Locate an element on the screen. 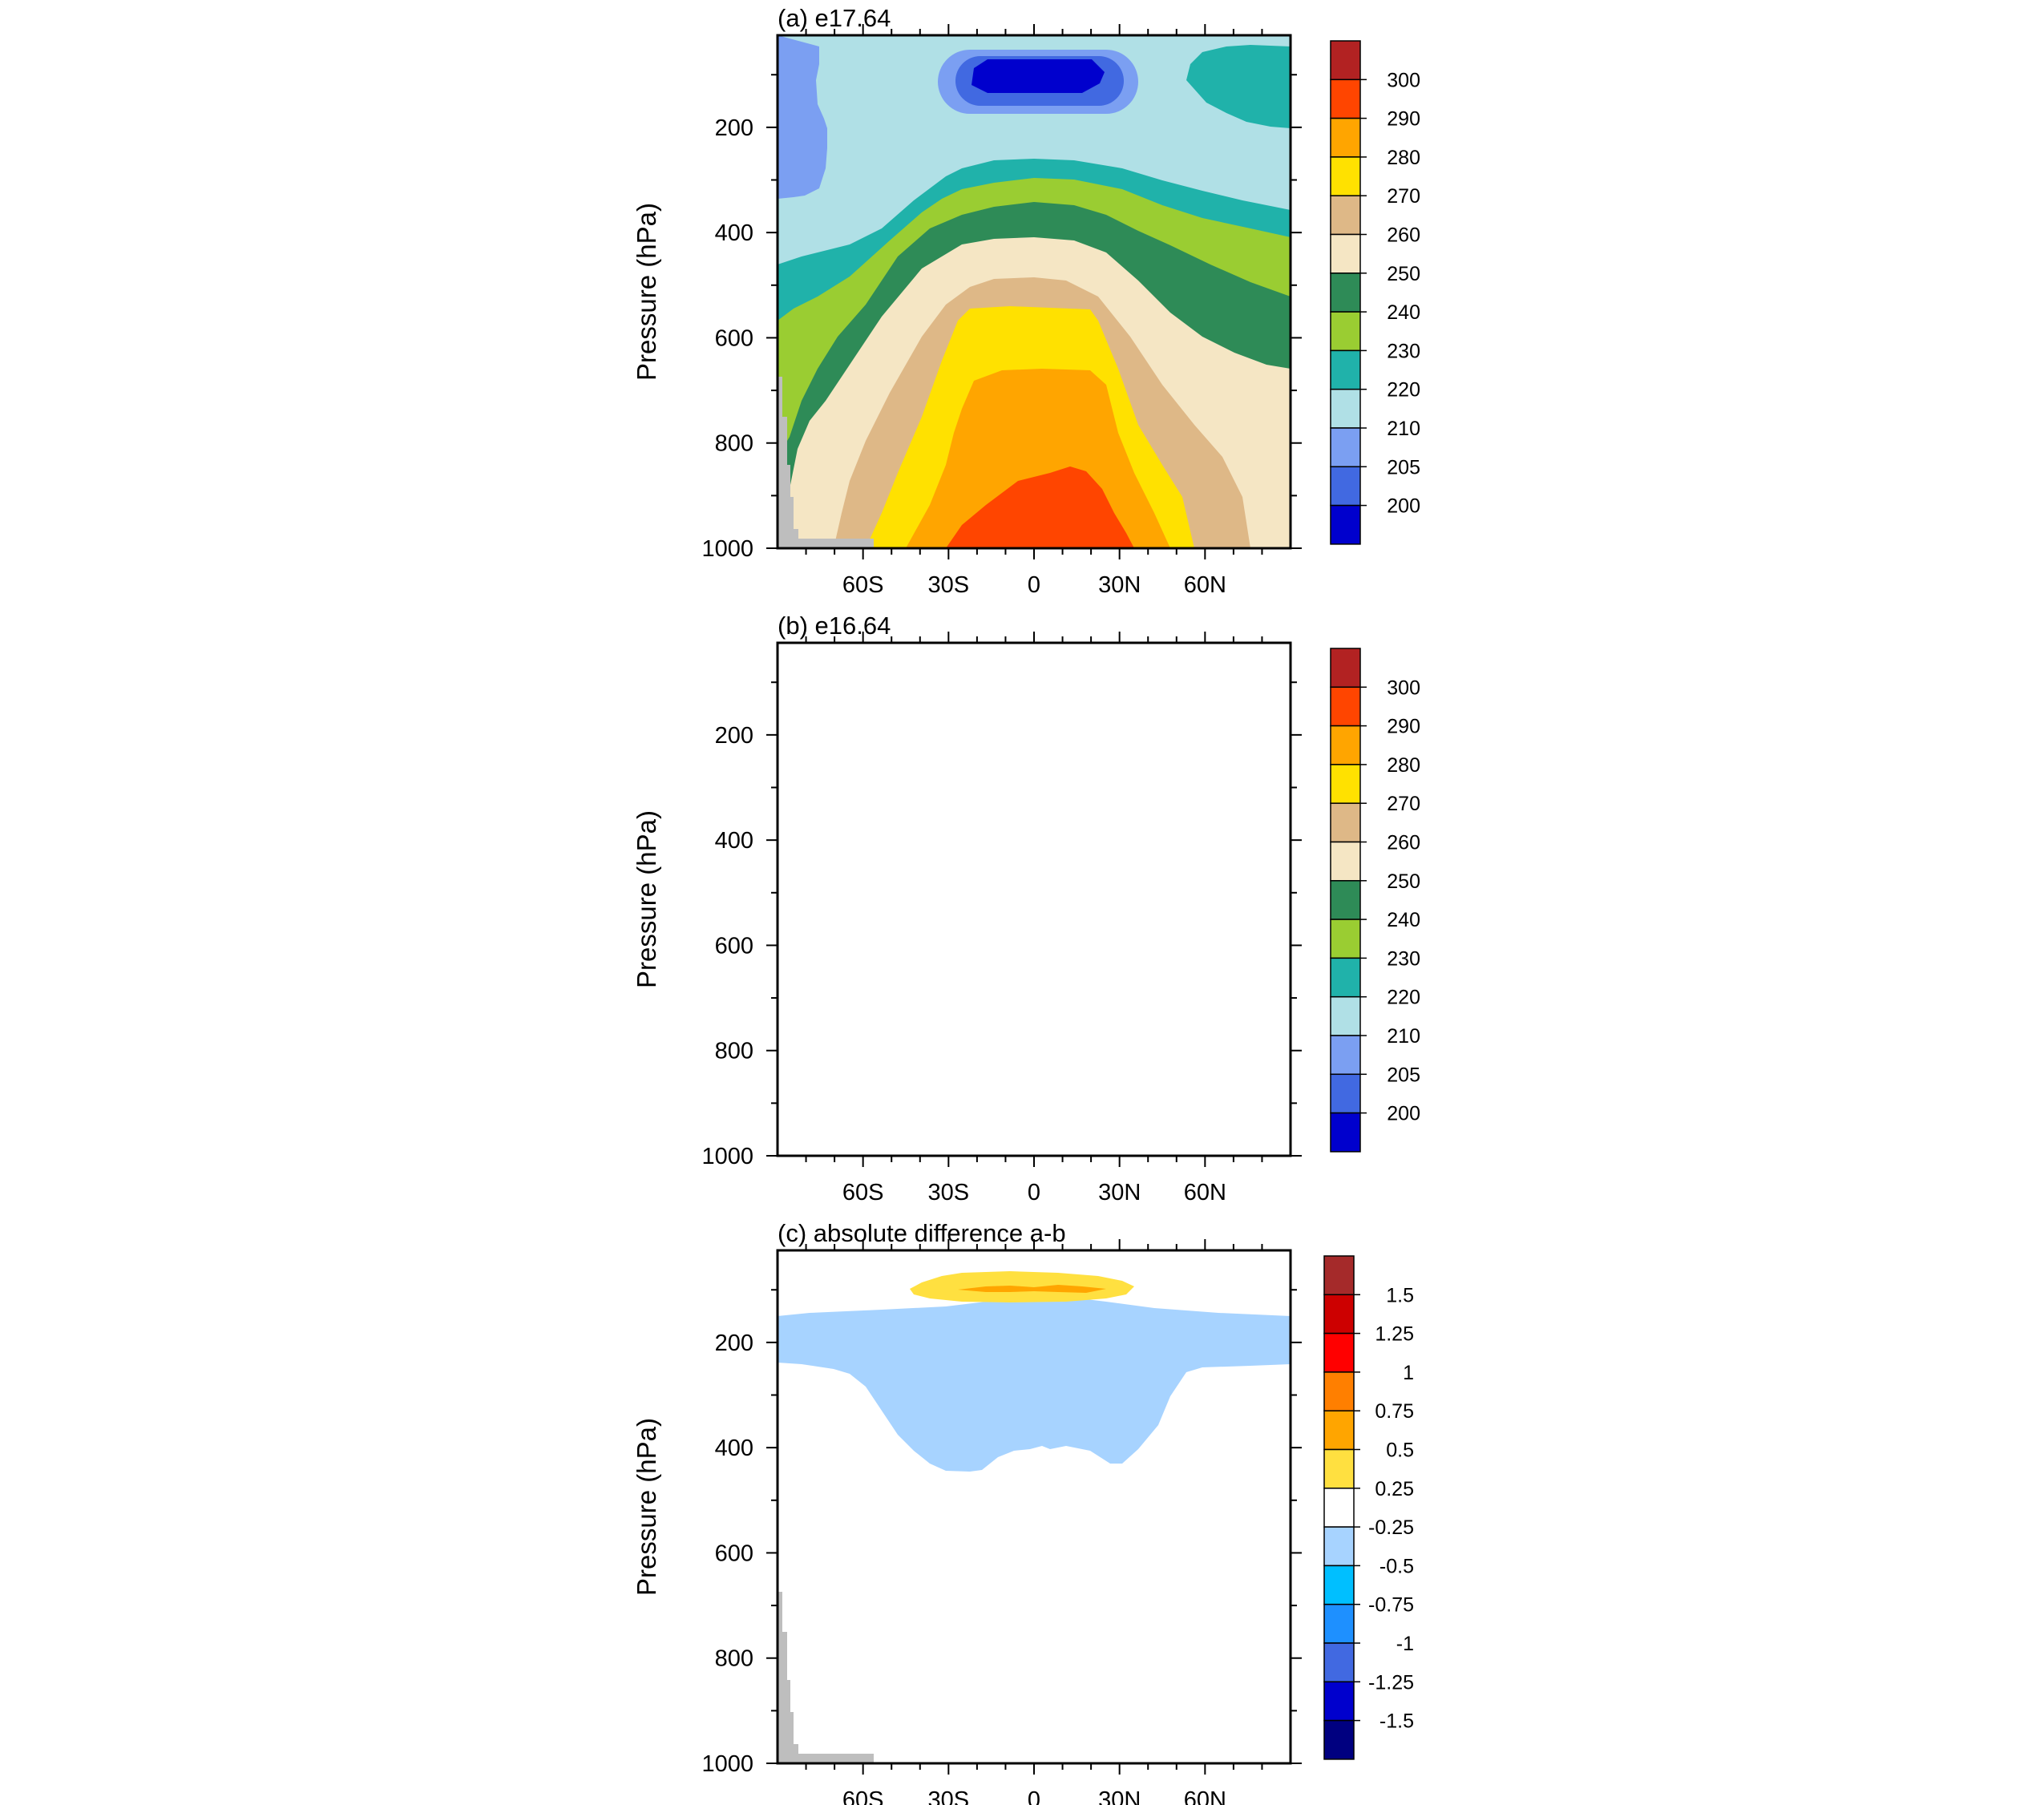 The image size is (2044, 1805). colorbar-label: 220 is located at coordinates (1403, 390).